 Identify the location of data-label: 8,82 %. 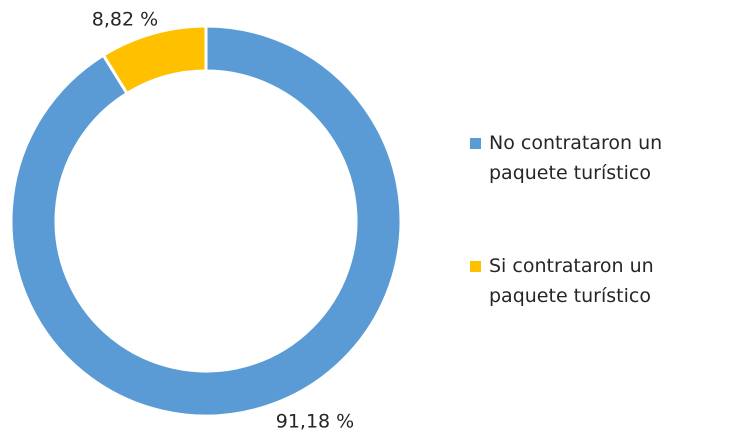
(125, 20).